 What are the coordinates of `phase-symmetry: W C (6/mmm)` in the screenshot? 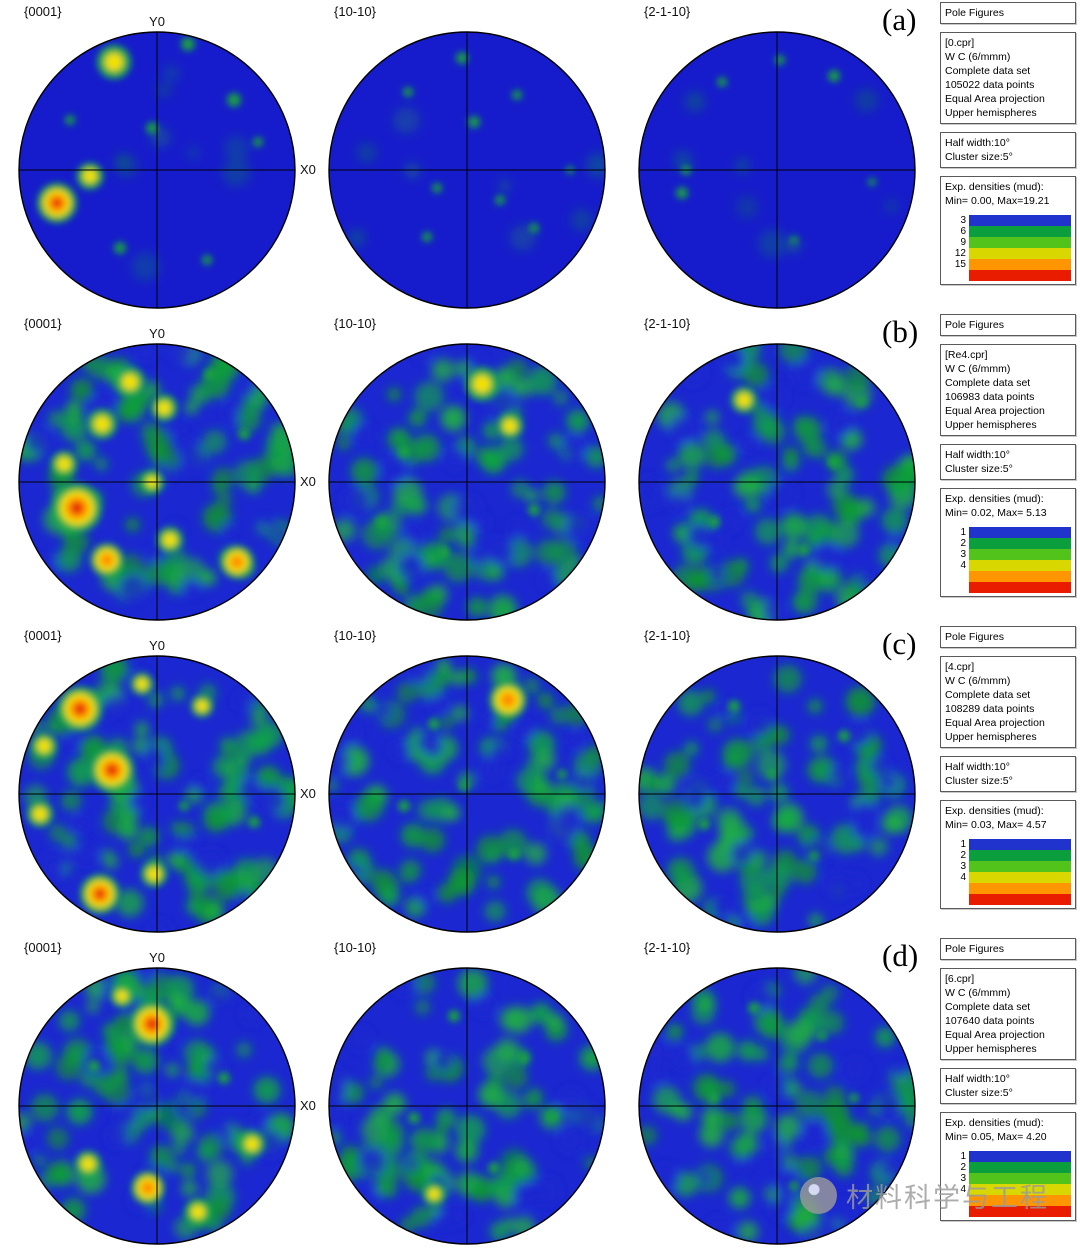 It's located at (978, 369).